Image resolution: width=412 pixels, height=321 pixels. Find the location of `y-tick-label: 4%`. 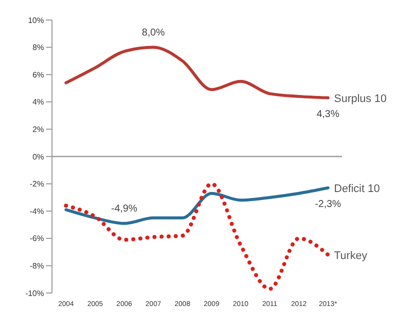

y-tick-label: 4% is located at coordinates (38, 102).